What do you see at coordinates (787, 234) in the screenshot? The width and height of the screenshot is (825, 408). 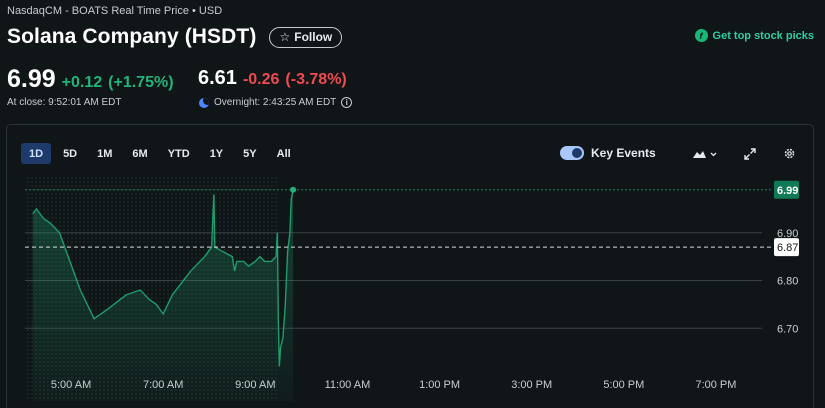 I see `y-tick-label: 6.90` at bounding box center [787, 234].